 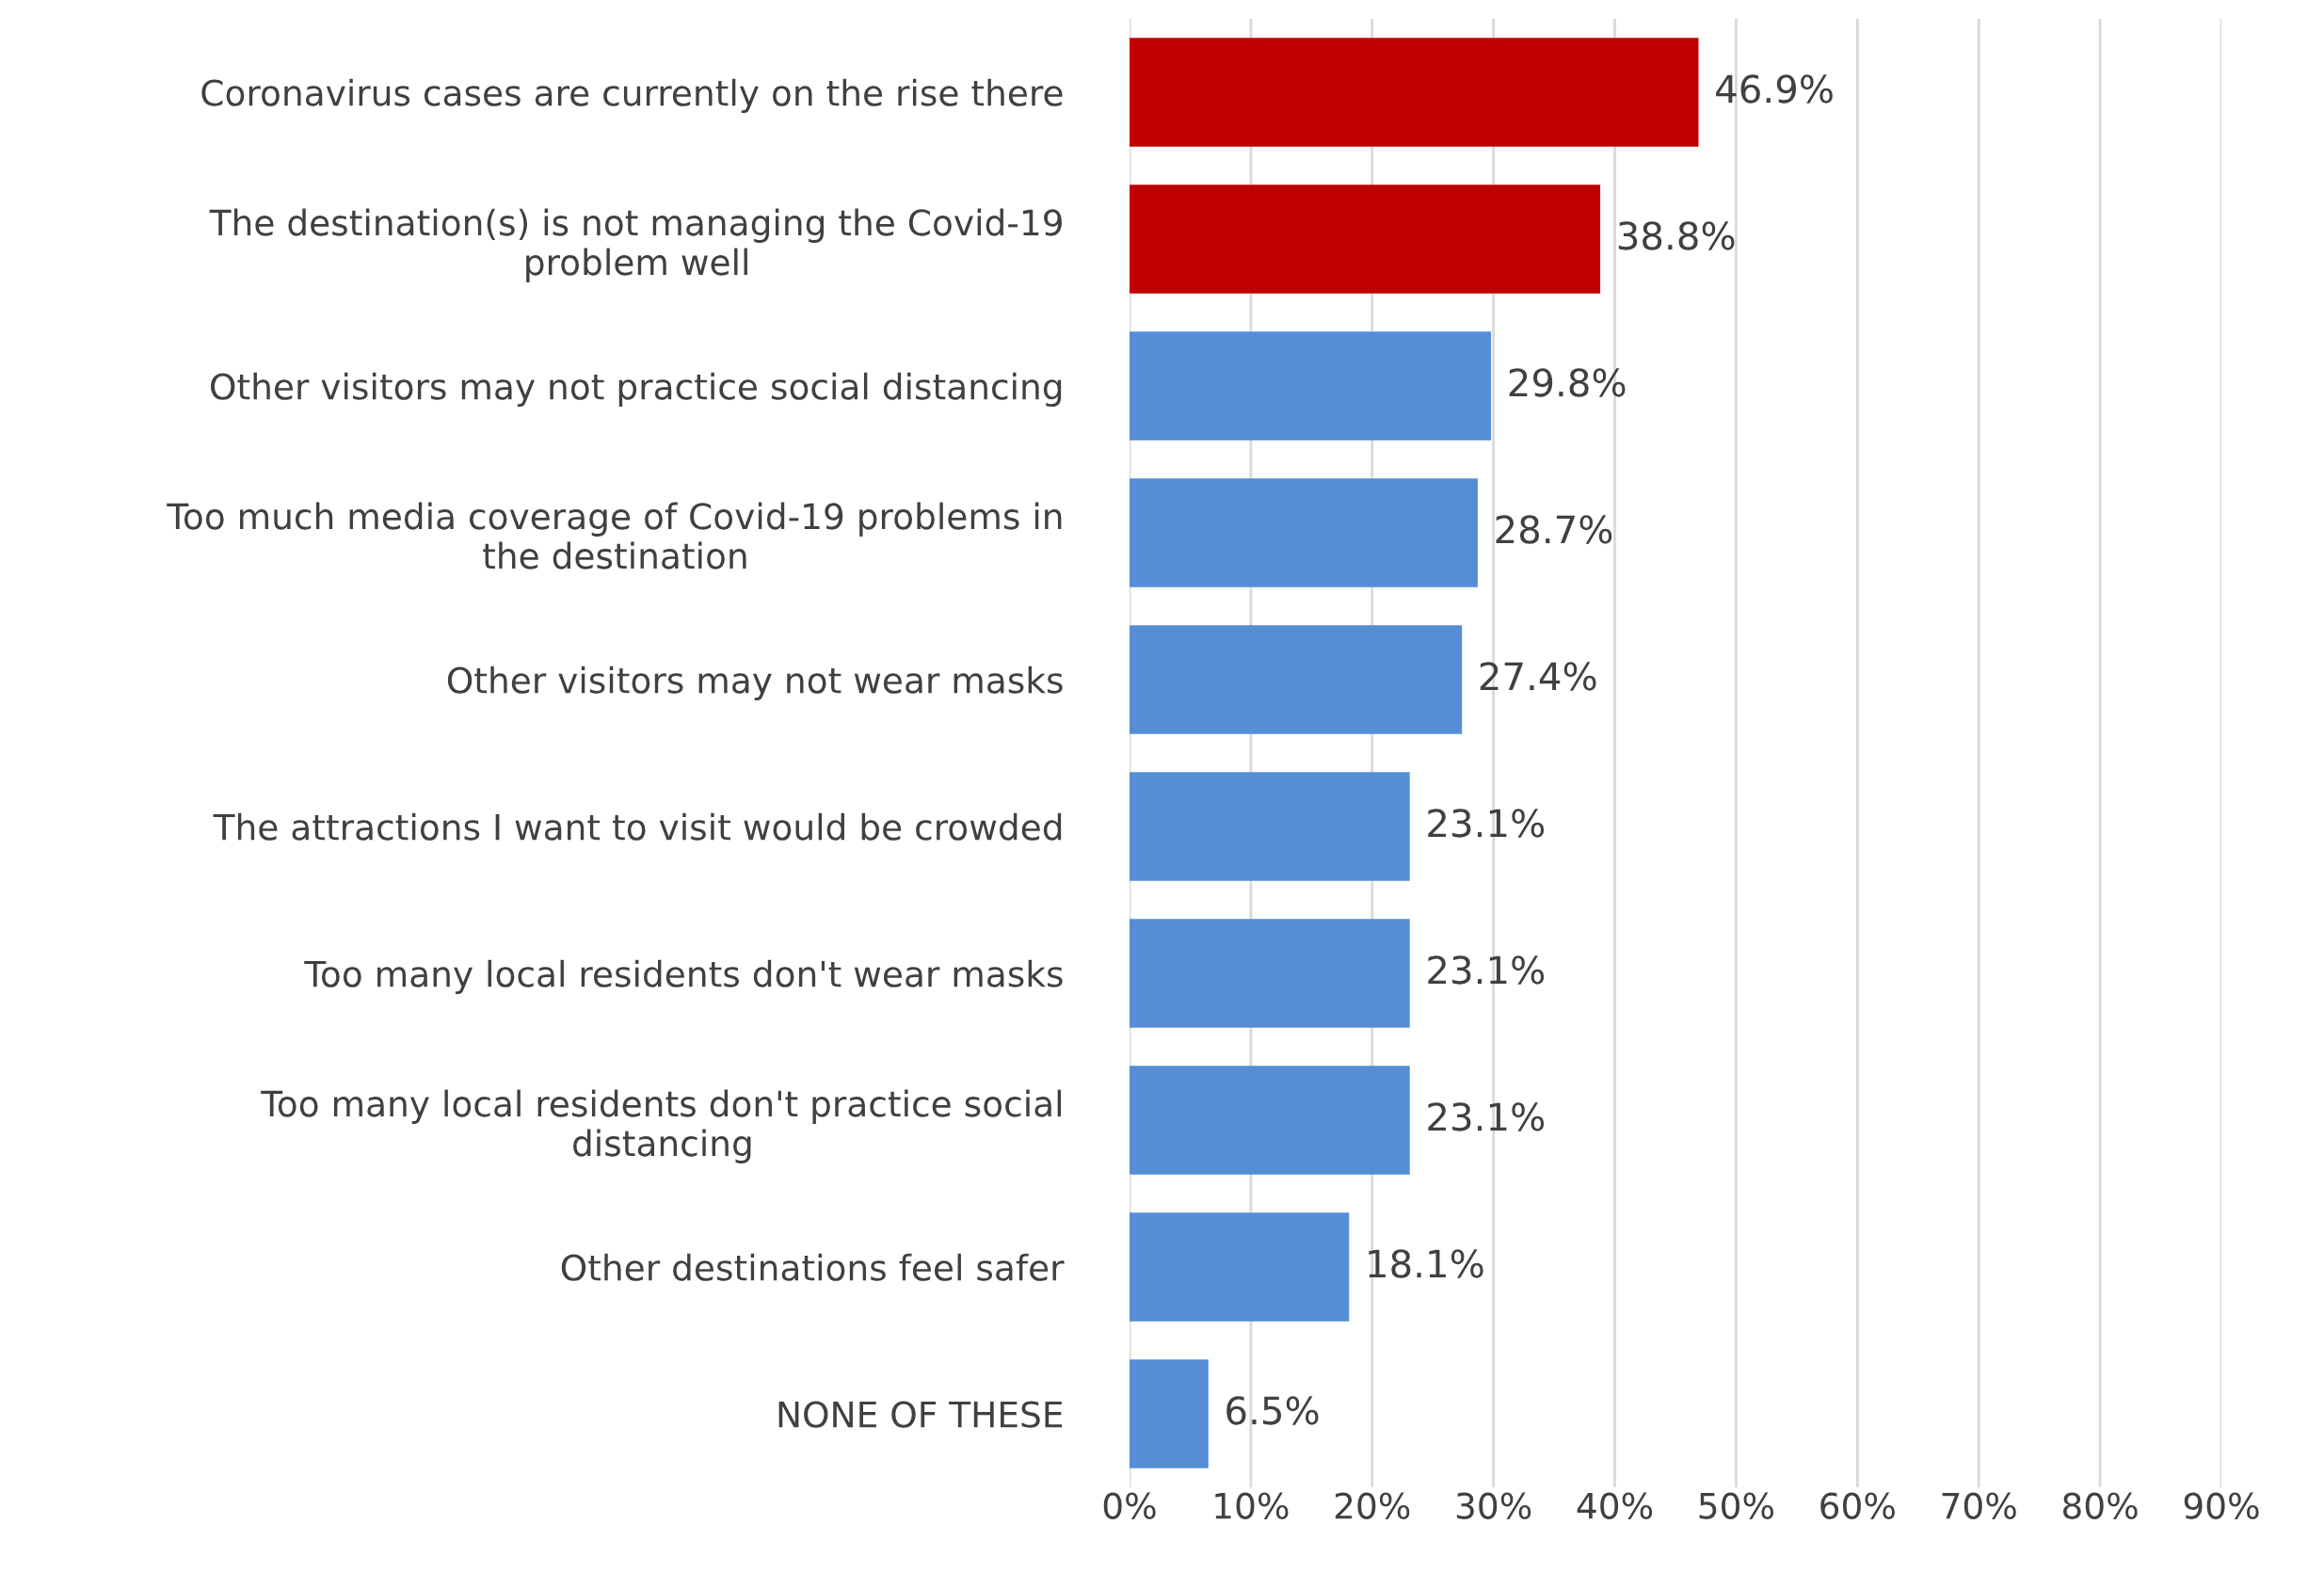 What do you see at coordinates (635, 245) in the screenshot?
I see `y-tick-label: The destination(s) is not managing the Covid-19 problem well` at bounding box center [635, 245].